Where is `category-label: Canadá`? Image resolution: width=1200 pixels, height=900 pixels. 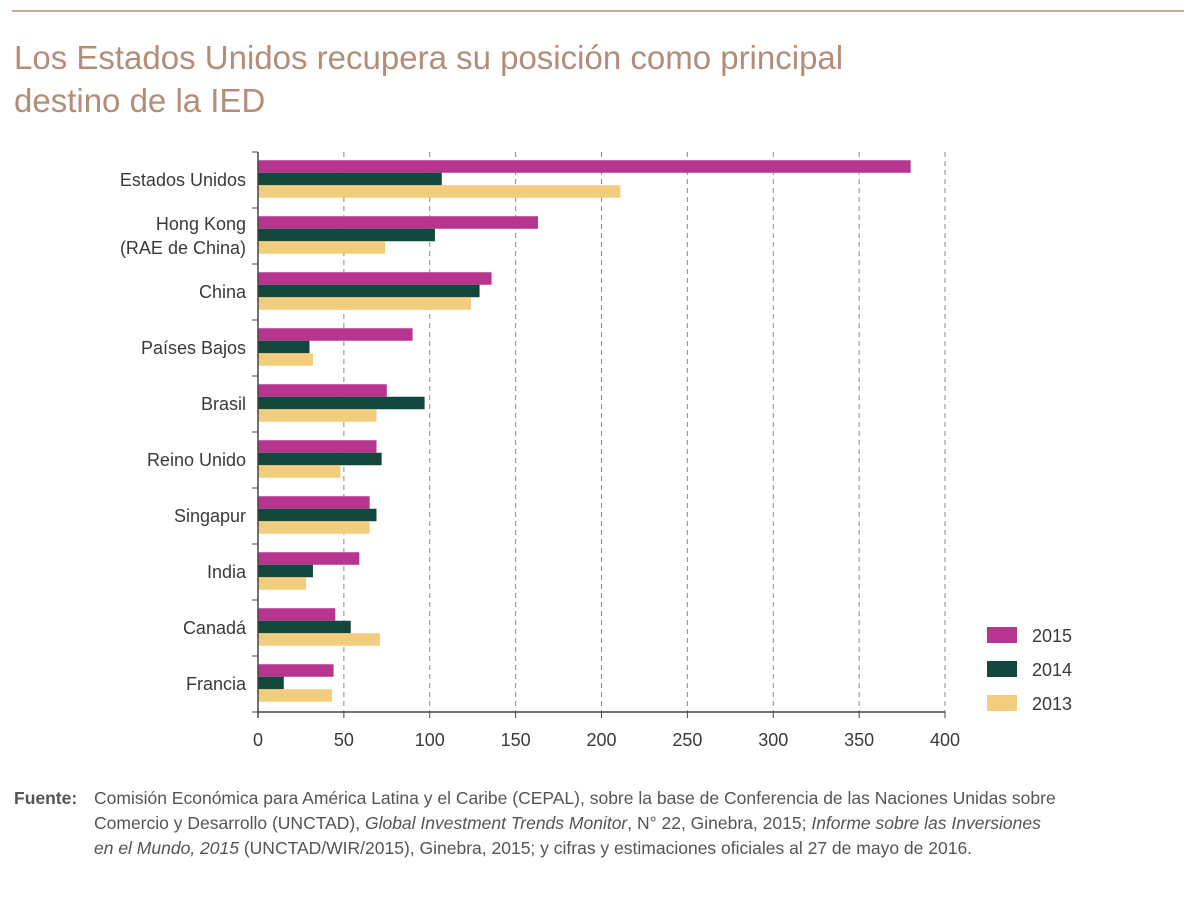 category-label: Canadá is located at coordinates (215, 628).